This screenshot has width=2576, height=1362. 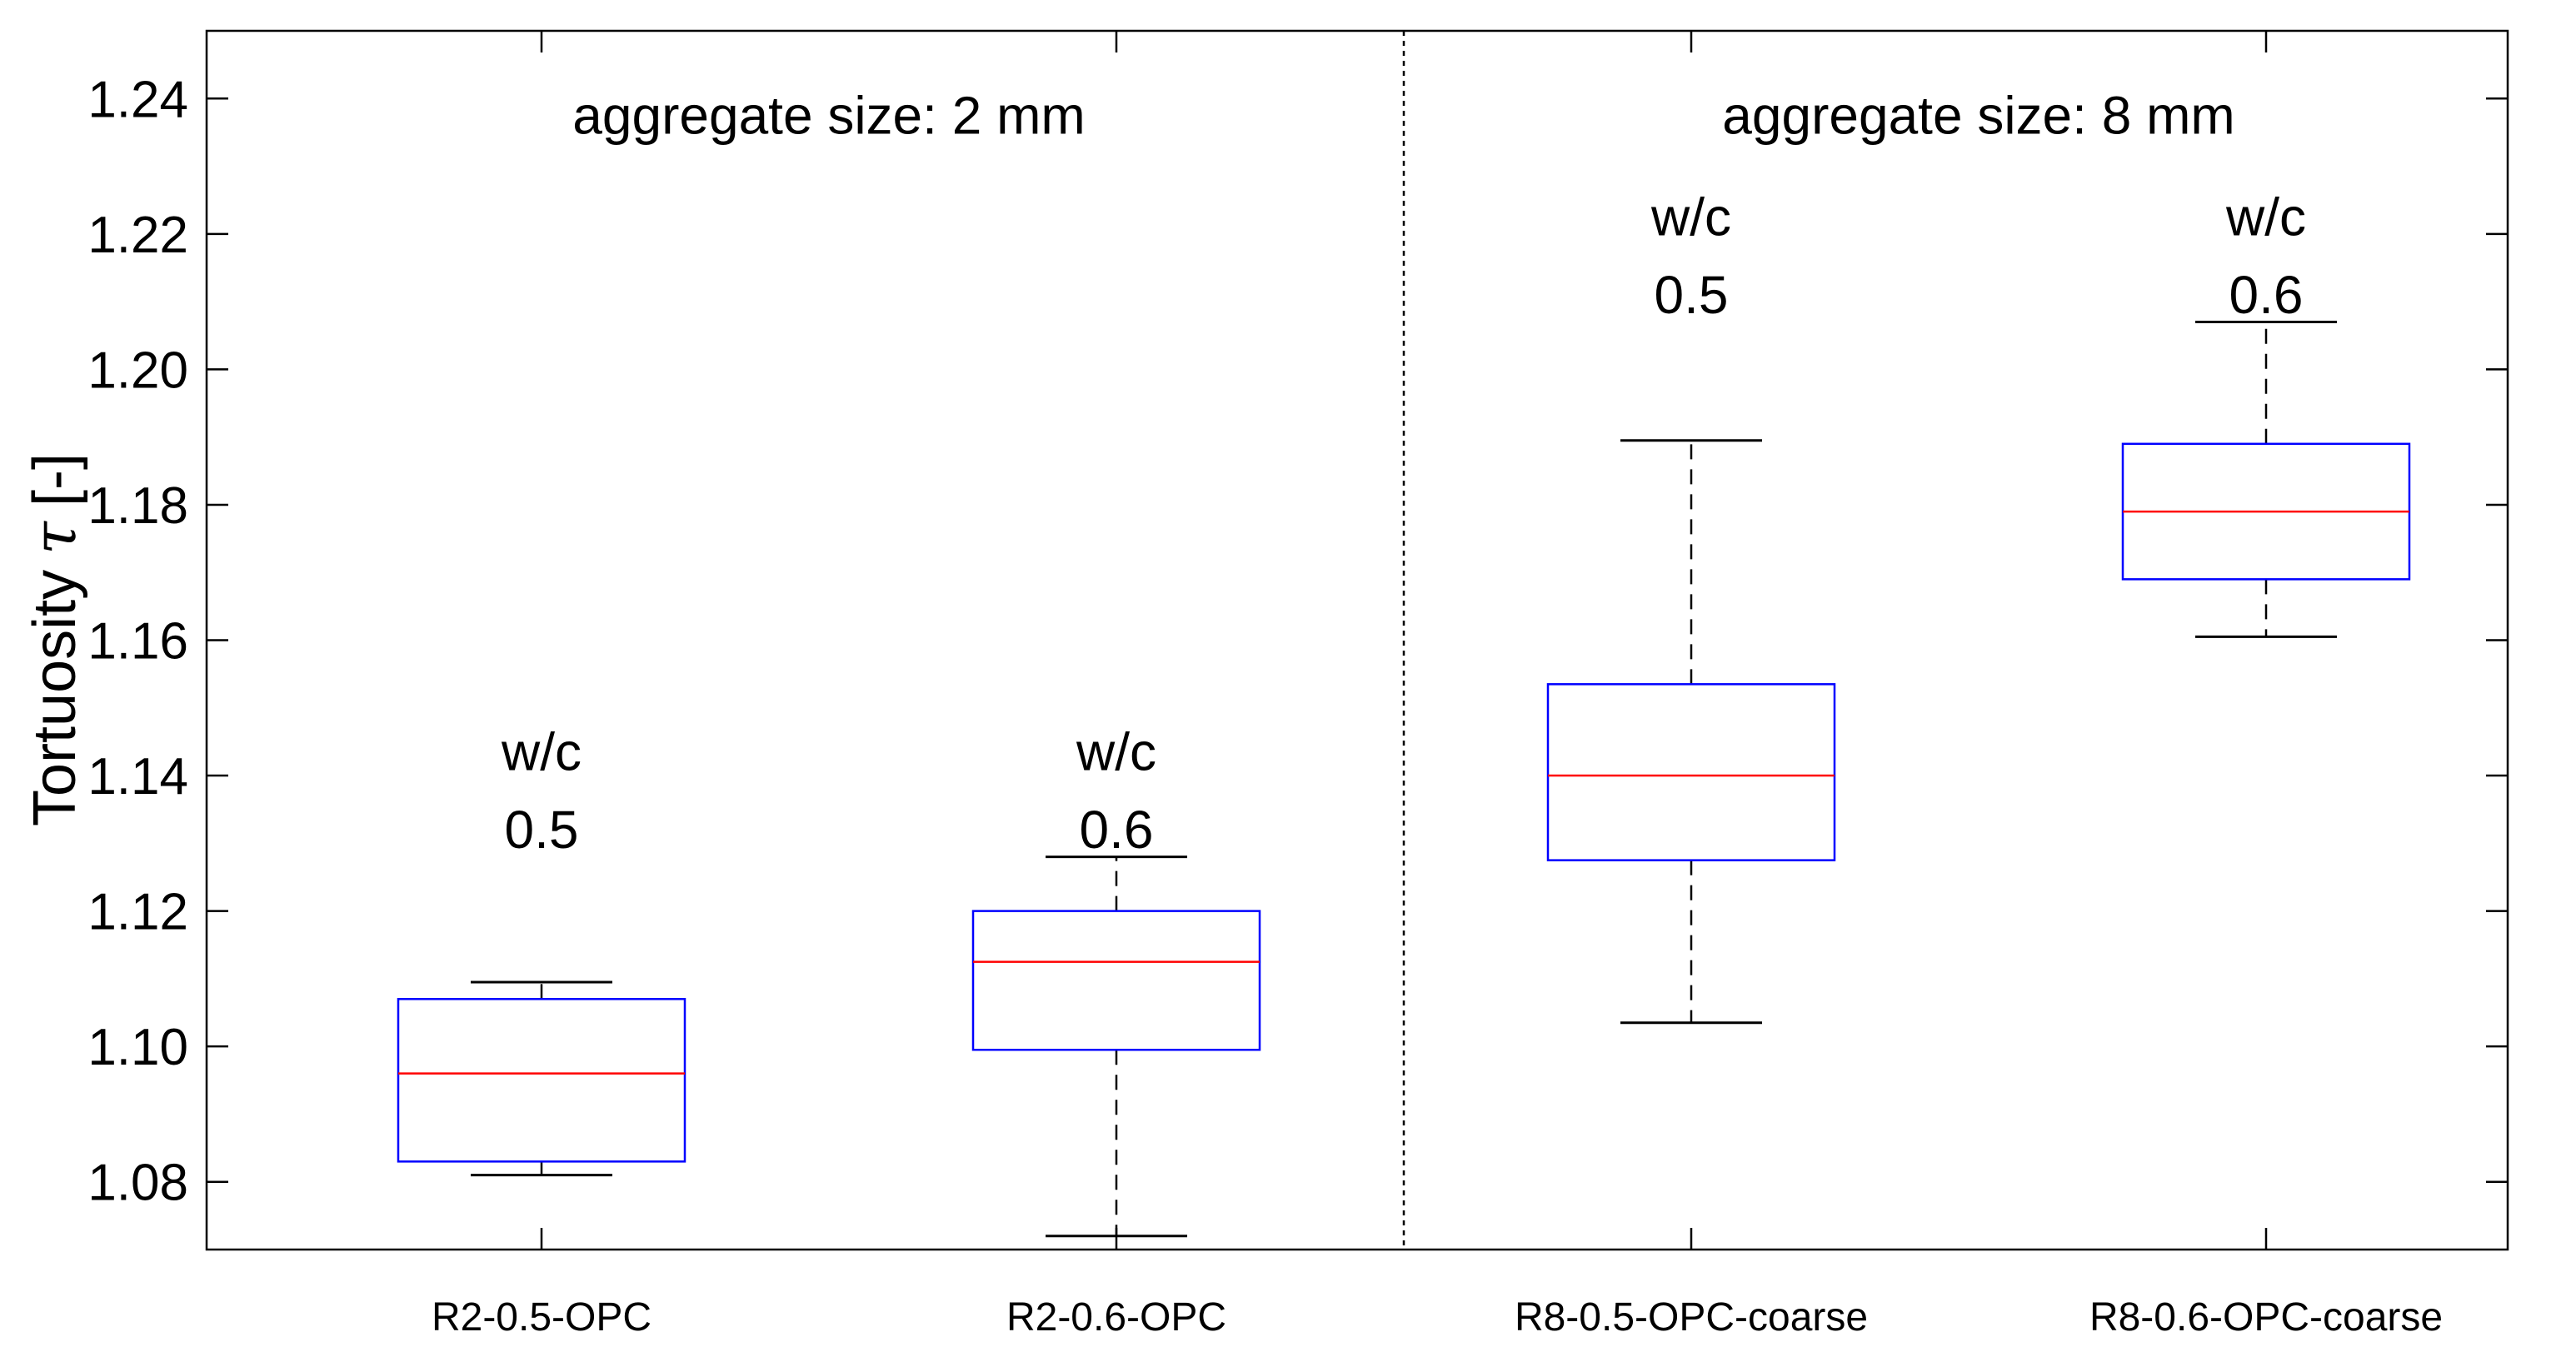 I want to click on y-tick-label: 1.14, so click(x=137, y=777).